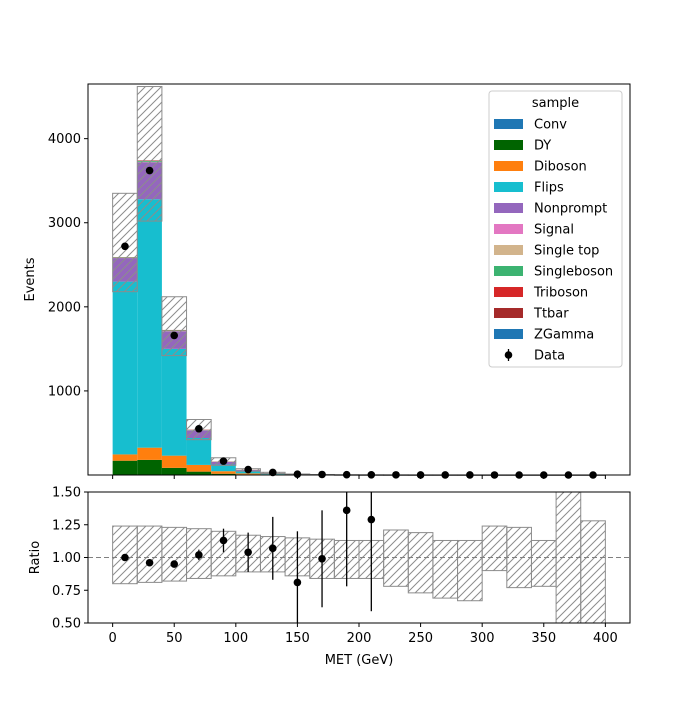 This screenshot has height=705, width=700. What do you see at coordinates (68, 265) in the screenshot?
I see `main-y-ticks: 1000 2000 3000 4000` at bounding box center [68, 265].